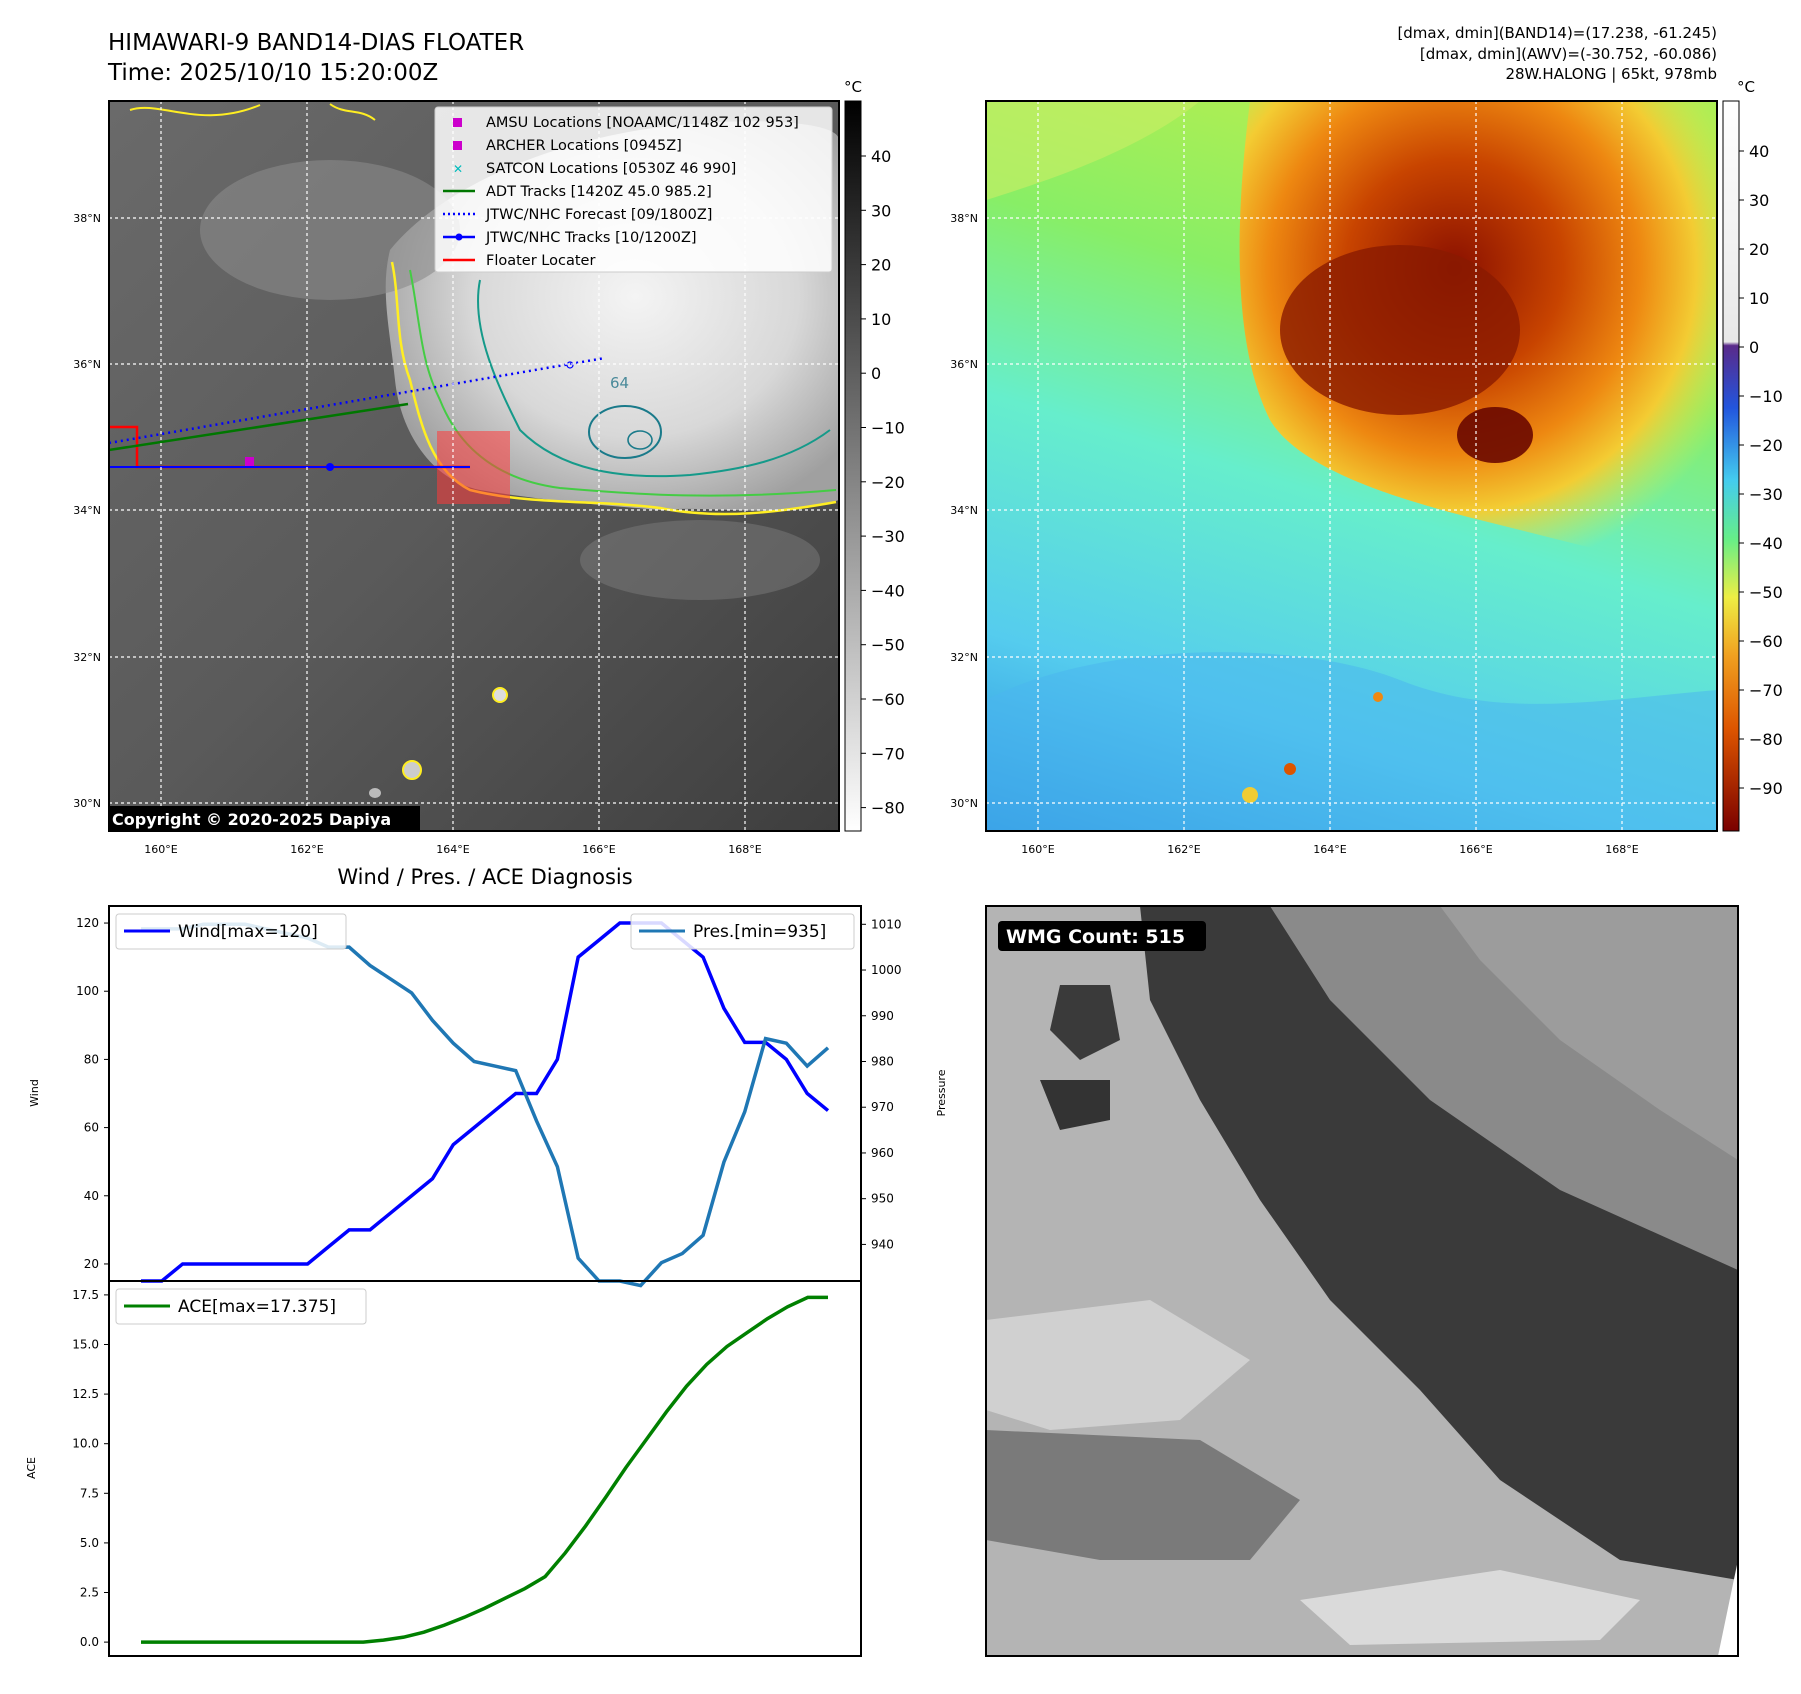  What do you see at coordinates (89, 1543) in the screenshot?
I see `ace-tick-label: 5.0` at bounding box center [89, 1543].